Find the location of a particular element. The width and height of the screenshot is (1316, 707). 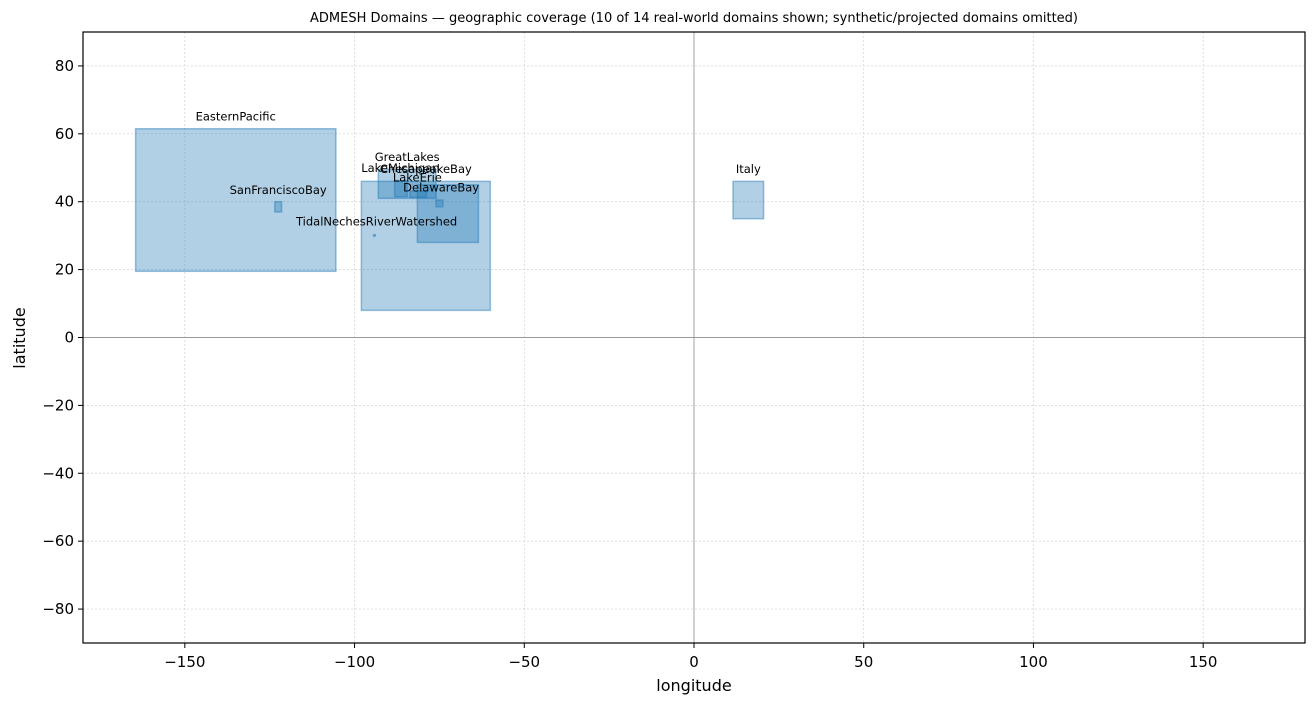

y-tick-label: 60 is located at coordinates (64, 134).